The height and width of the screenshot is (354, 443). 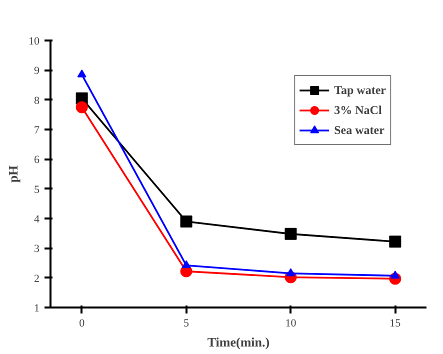 What do you see at coordinates (238, 342) in the screenshot?
I see `x-axis-title: Time(min.)` at bounding box center [238, 342].